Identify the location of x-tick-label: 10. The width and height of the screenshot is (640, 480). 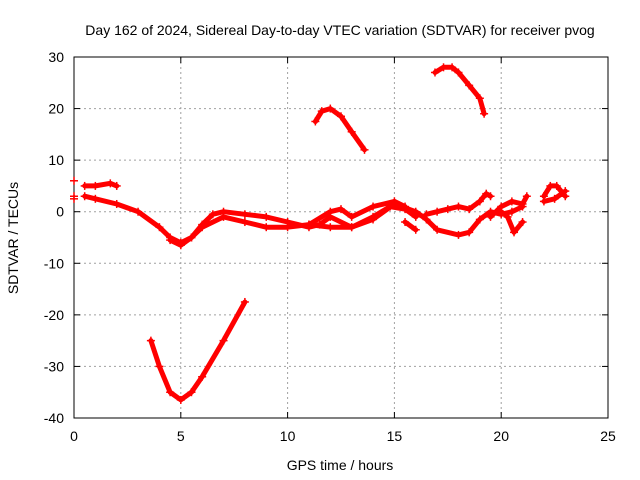
(288, 436).